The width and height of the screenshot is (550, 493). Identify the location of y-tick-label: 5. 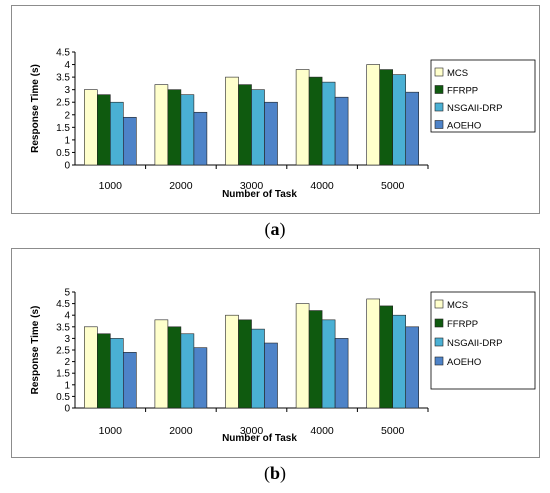
(67, 293).